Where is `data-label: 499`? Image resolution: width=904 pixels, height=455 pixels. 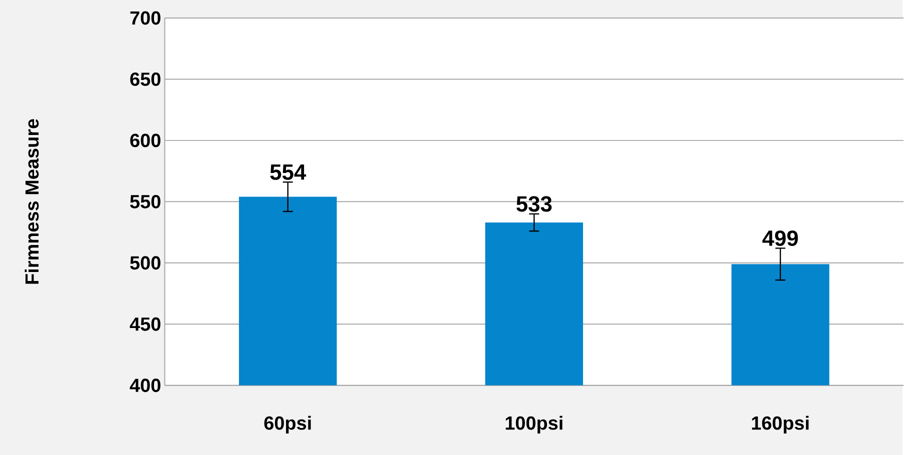 data-label: 499 is located at coordinates (780, 238).